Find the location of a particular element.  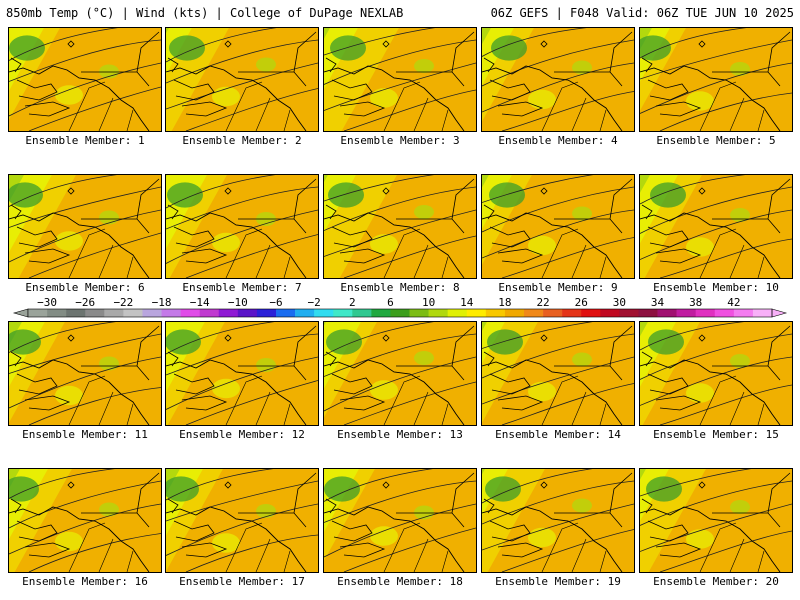

ensemble-member-label: Ensemble Member: 10 is located at coordinates (716, 287).